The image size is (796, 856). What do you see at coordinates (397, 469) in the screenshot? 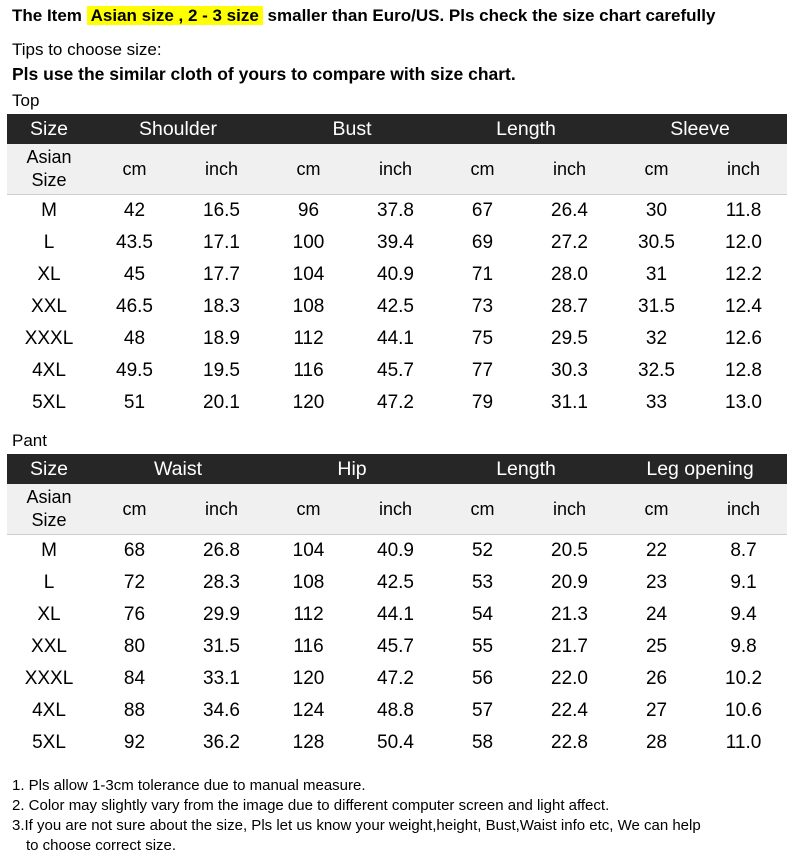
I see `pant-header-row: Size Waist Hip Length Leg opening` at bounding box center [397, 469].